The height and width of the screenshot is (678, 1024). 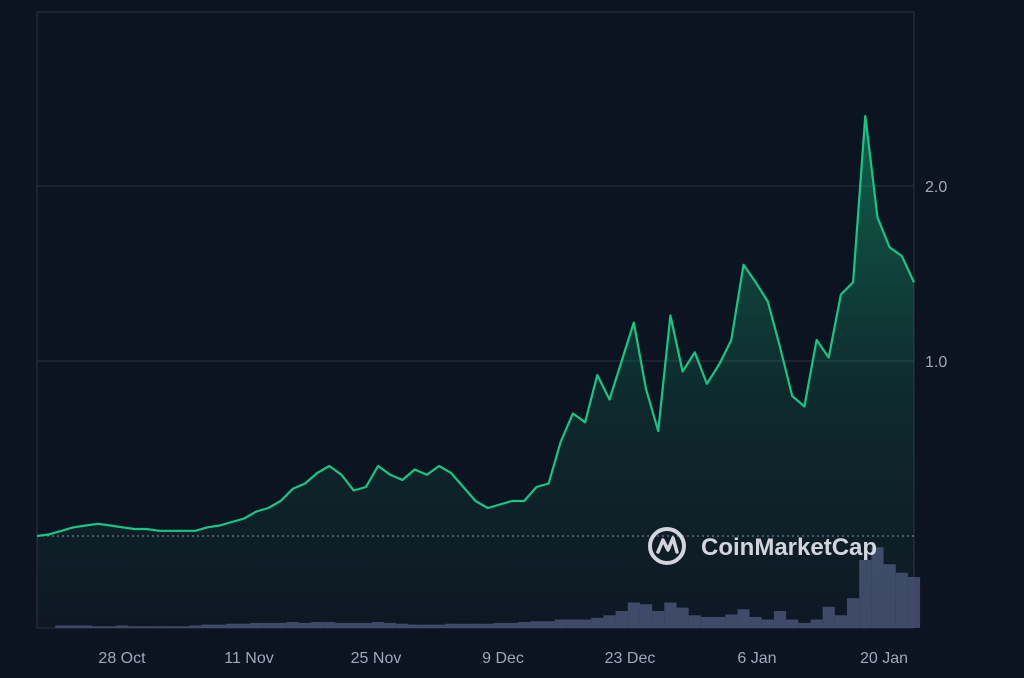 What do you see at coordinates (667, 546) in the screenshot?
I see `coinmarketcap-logo-icon` at bounding box center [667, 546].